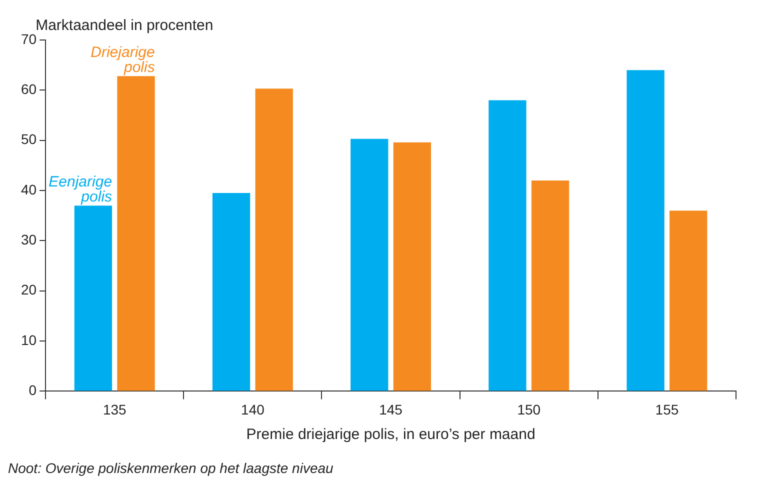 This screenshot has height=503, width=764. Describe the element at coordinates (667, 409) in the screenshot. I see `x-tick-label: 155` at that location.